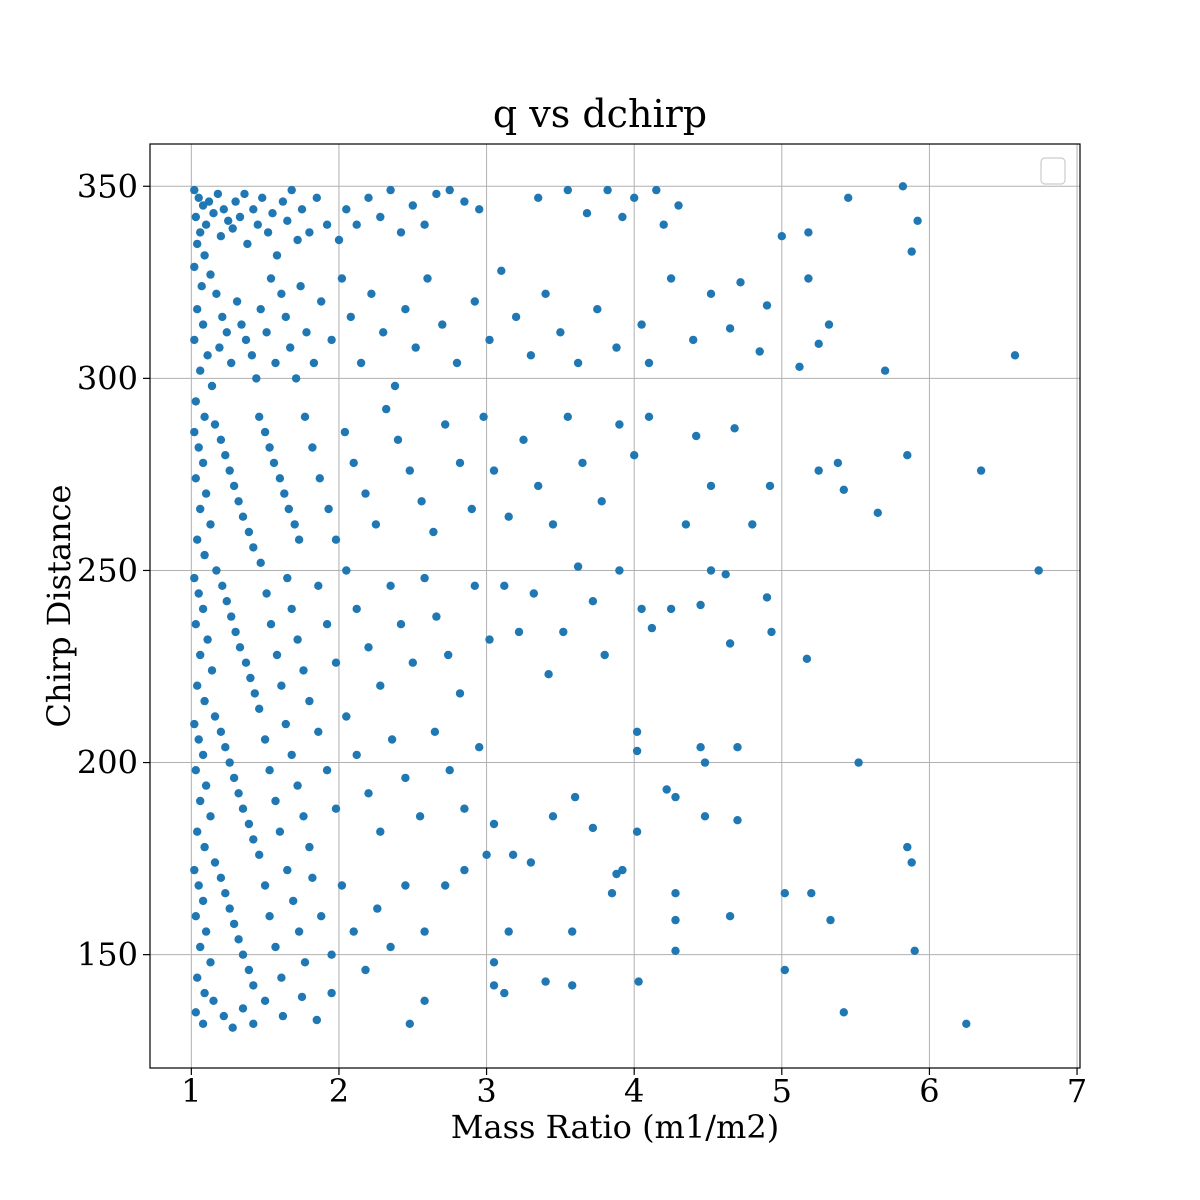 Image resolution: width=1200 pixels, height=1200 pixels. I want to click on x-tick-label: 1, so click(191, 1091).